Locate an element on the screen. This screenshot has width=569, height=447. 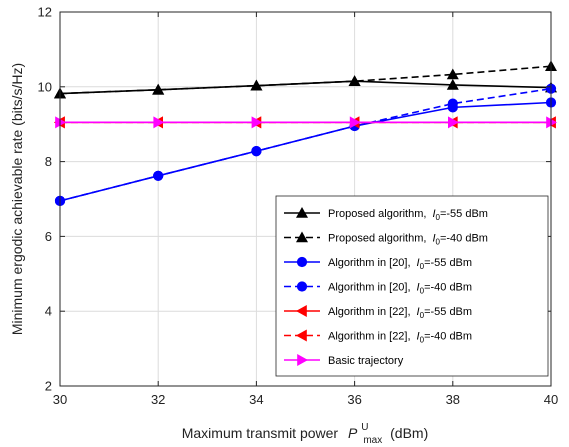
x-tick-label: 32 is located at coordinates (158, 399).